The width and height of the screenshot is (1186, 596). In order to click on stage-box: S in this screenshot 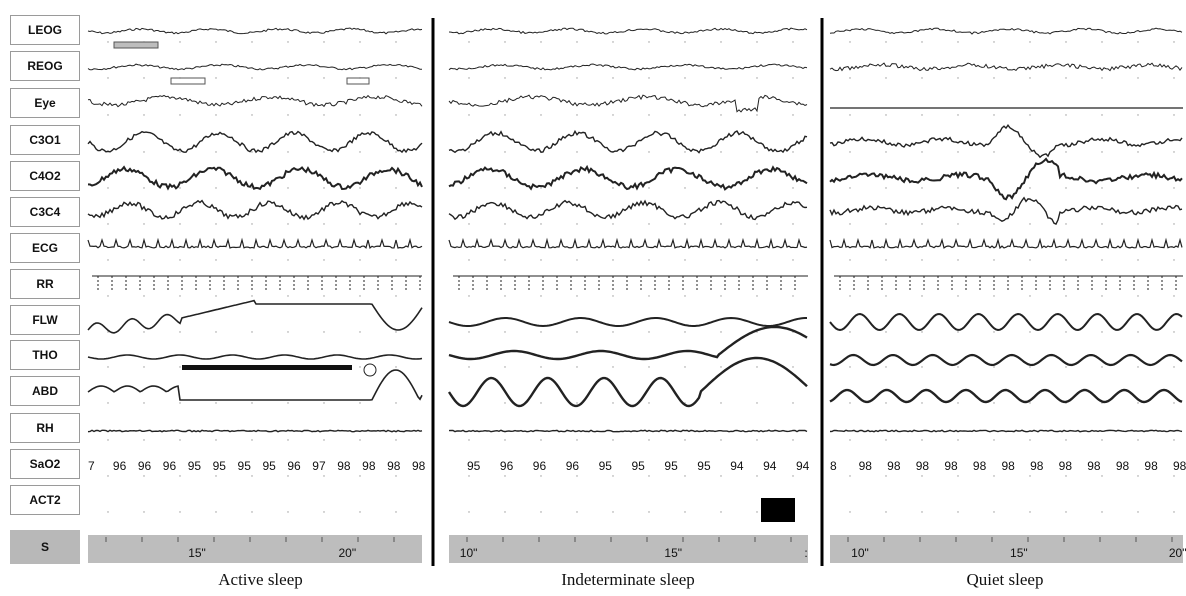, I will do `click(45, 547)`.